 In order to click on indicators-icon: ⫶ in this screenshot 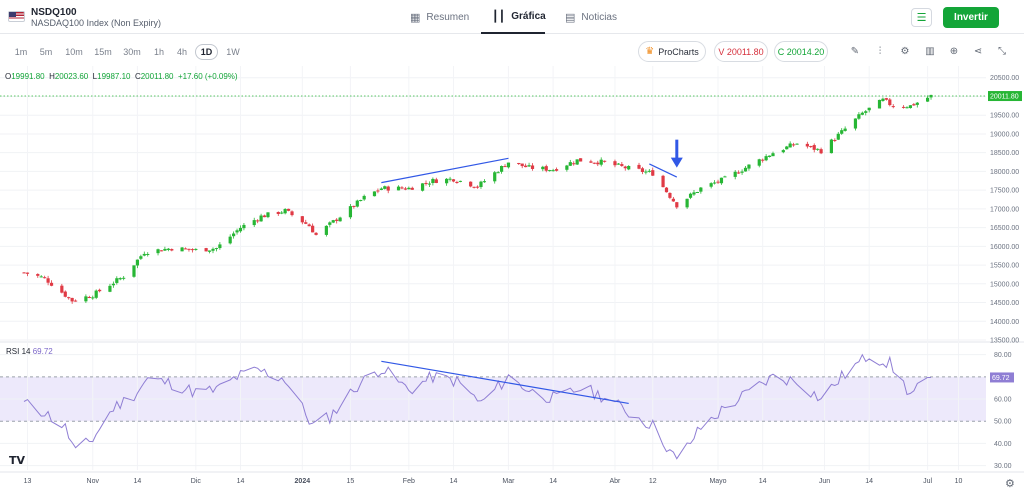, I will do `click(880, 51)`.